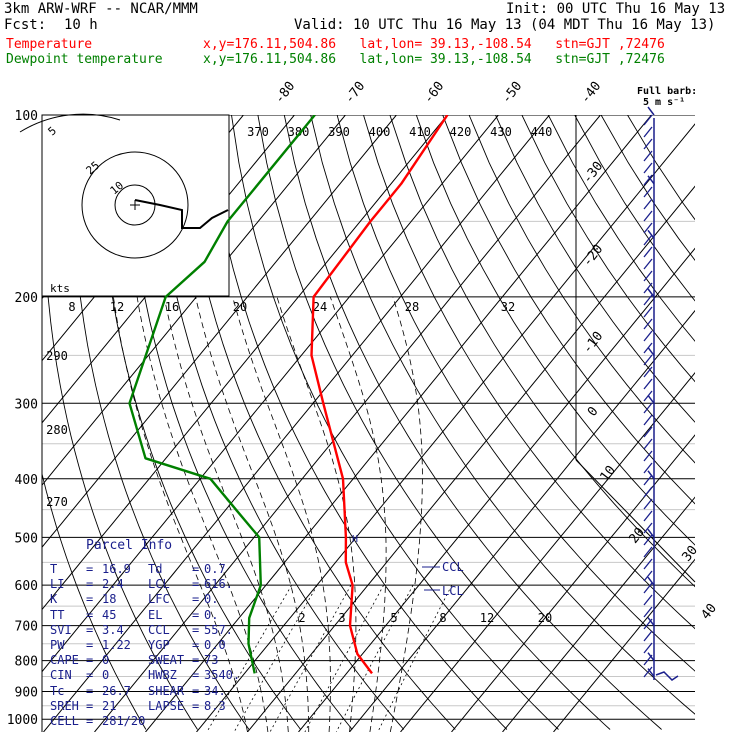 This screenshot has width=740, height=740. I want to click on mixing-ratio-top-label: 12, so click(117, 307).